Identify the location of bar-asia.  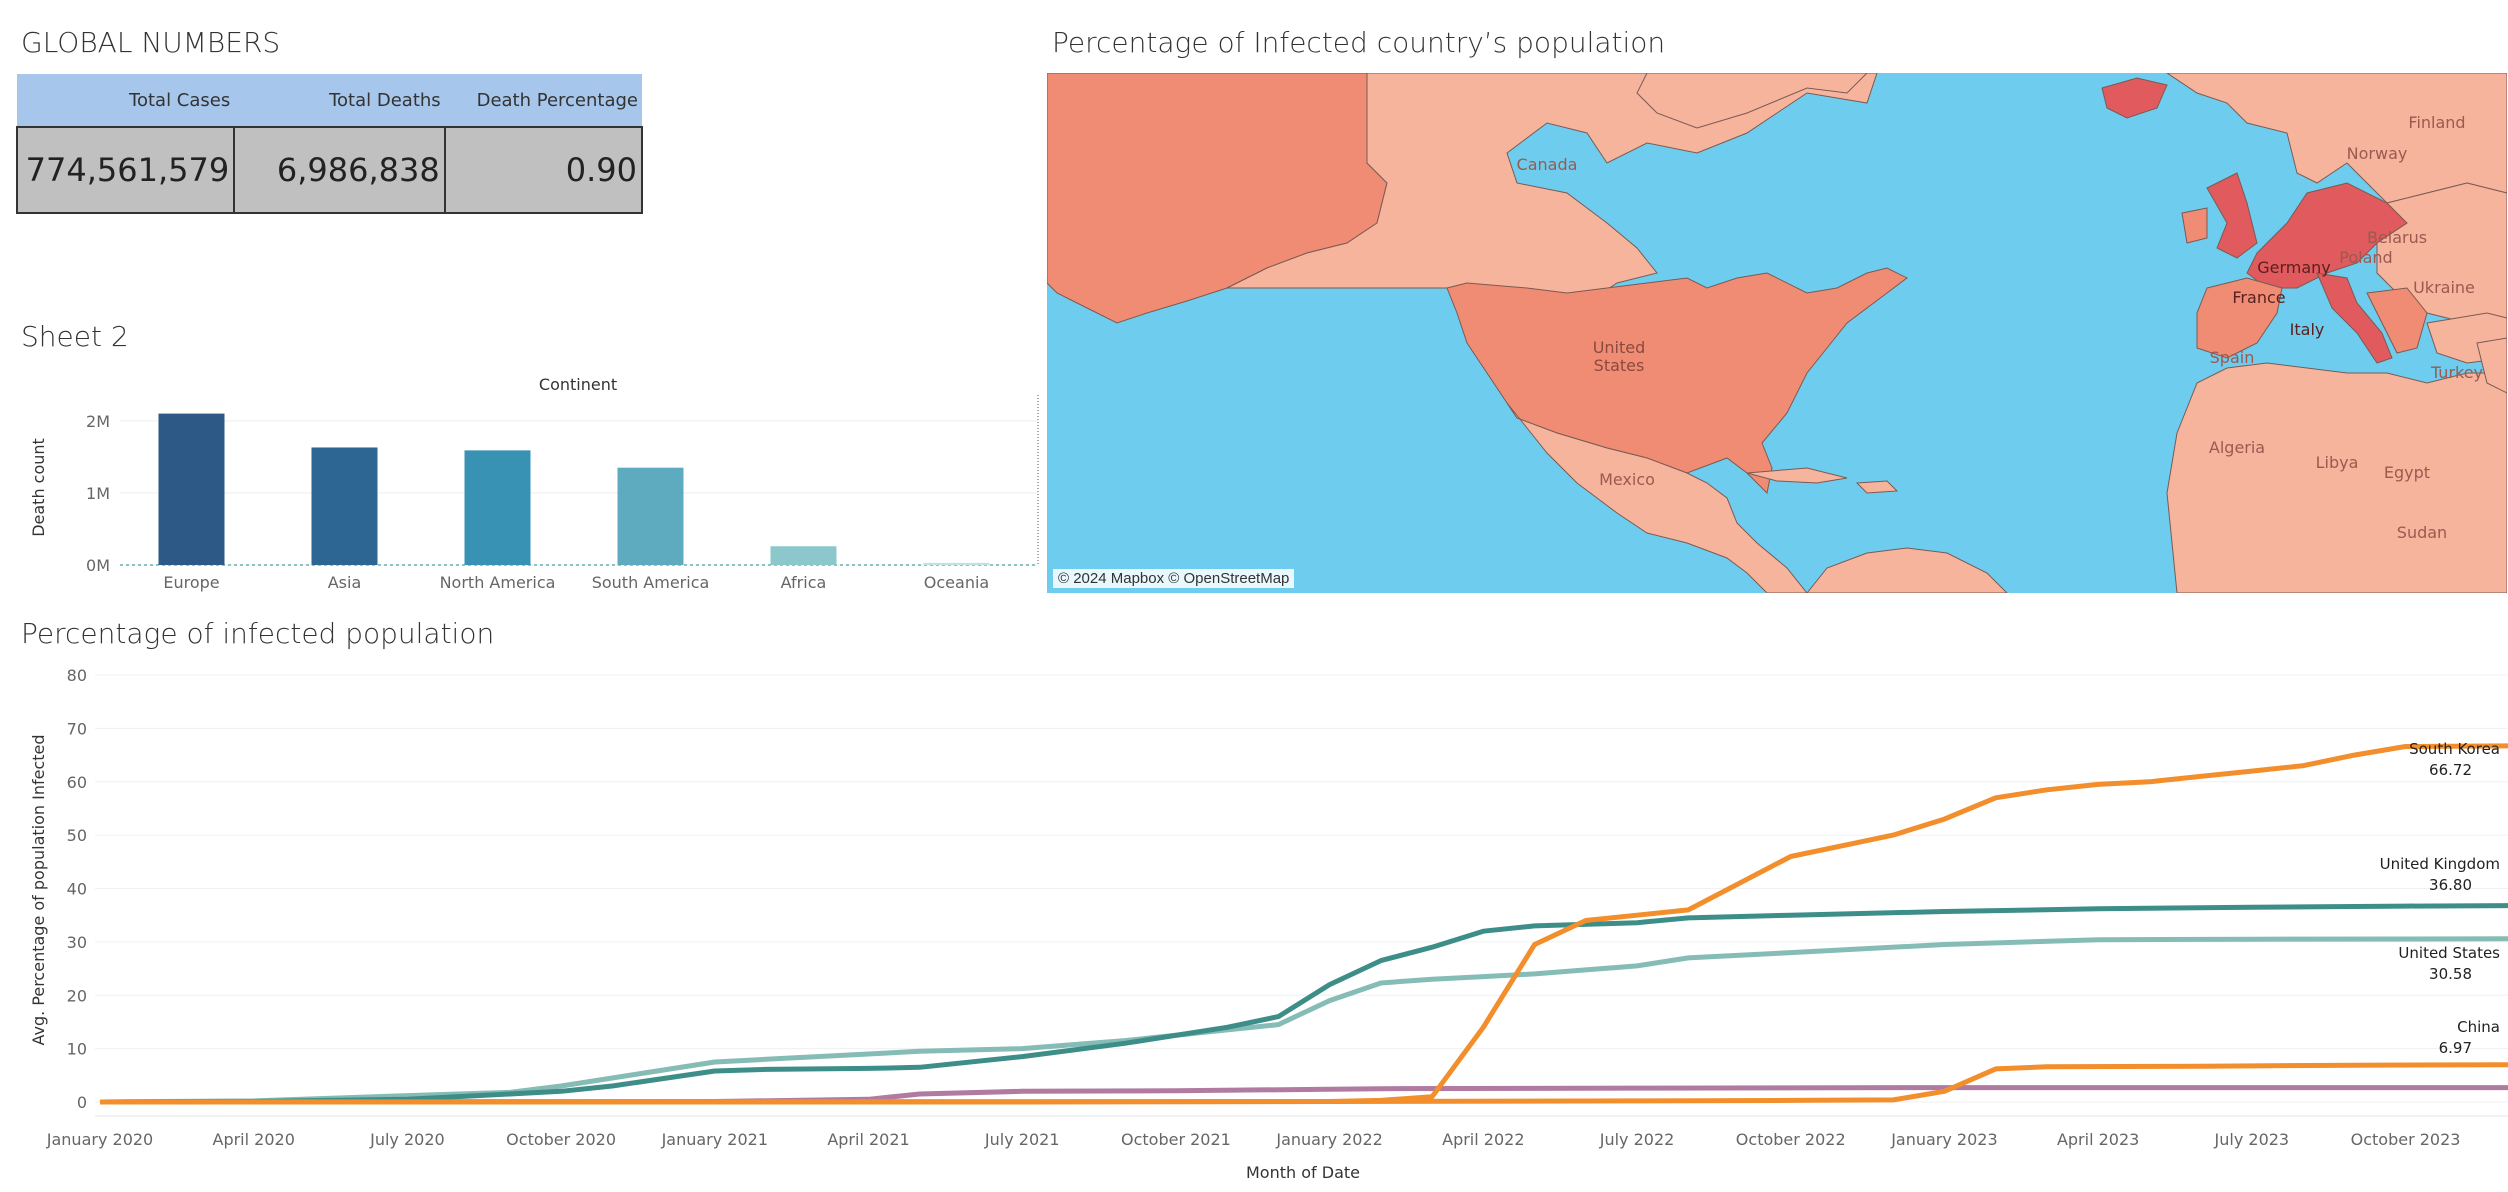
(344, 506).